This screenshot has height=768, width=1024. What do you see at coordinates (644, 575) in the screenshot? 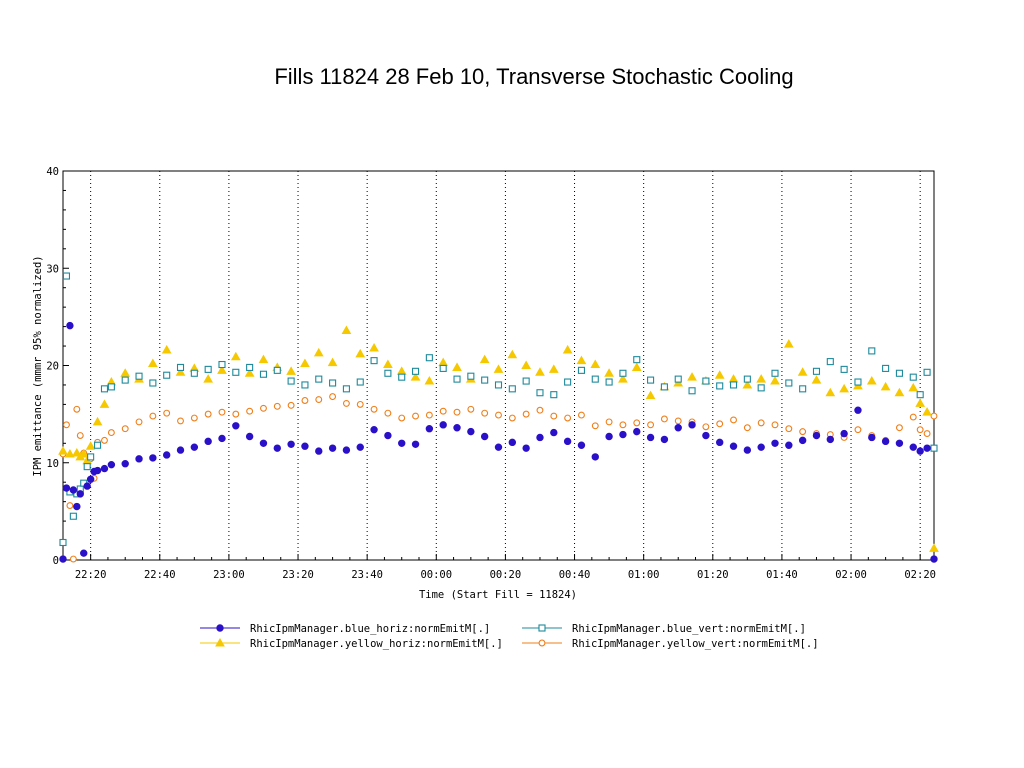
I see `x-tick-label: 01:00` at bounding box center [644, 575].